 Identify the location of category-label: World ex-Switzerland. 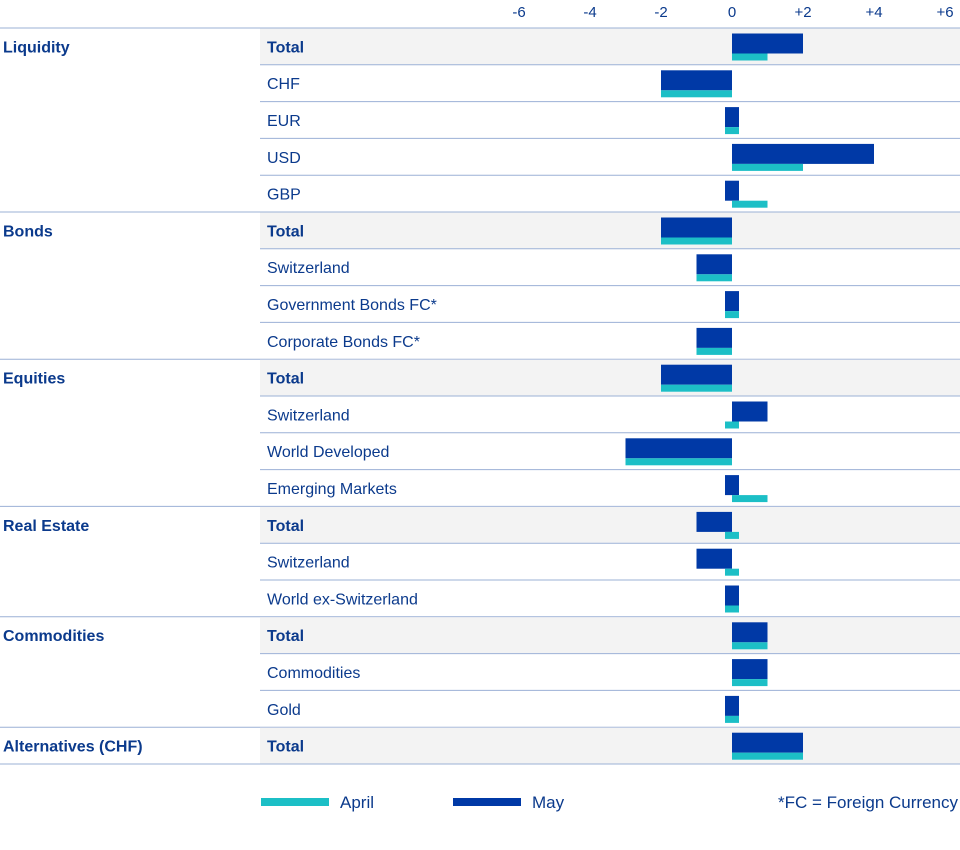
(342, 599).